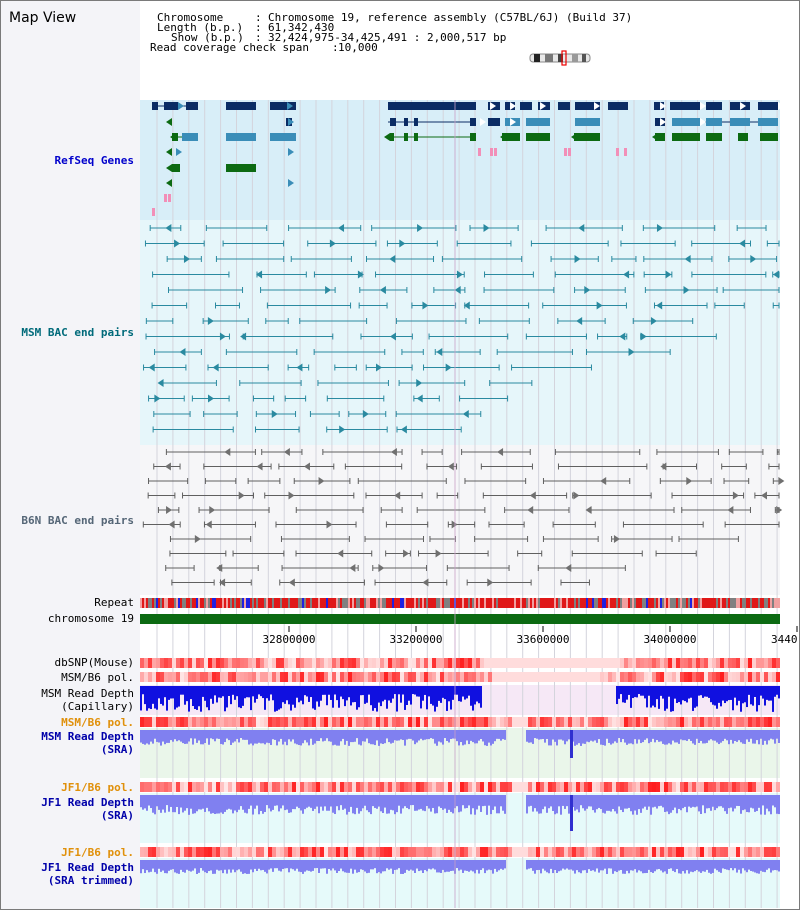  I want to click on refseq-gene-features, so click(468, 159).